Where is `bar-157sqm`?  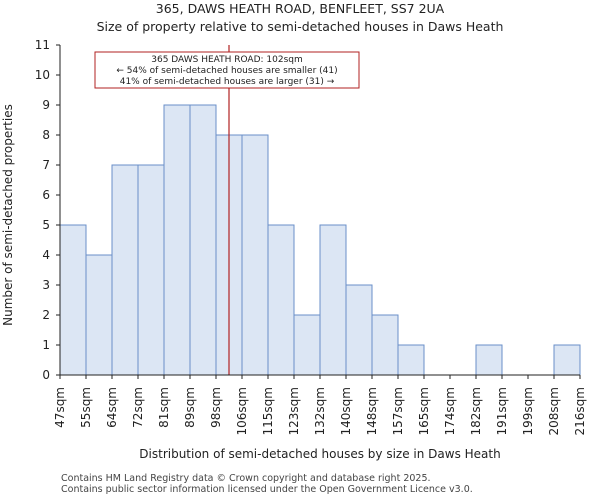
bar-157sqm is located at coordinates (411, 360).